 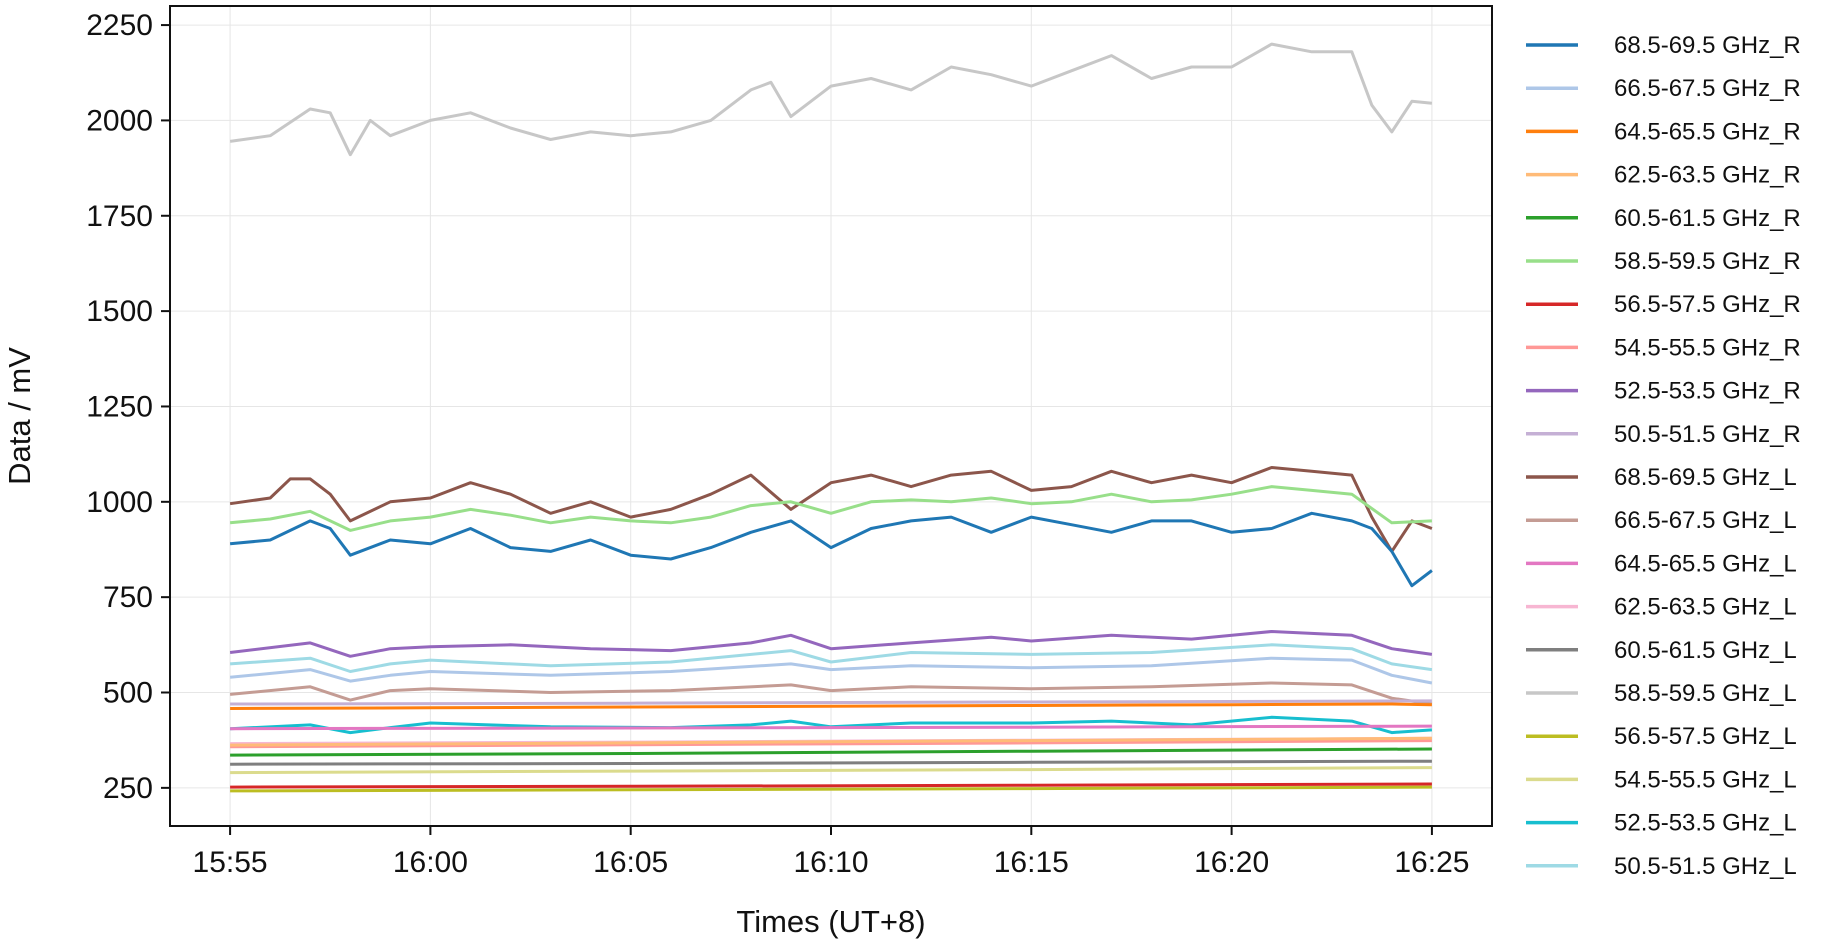 I want to click on series-line-58-5-59-5-ghz-r, so click(x=830, y=508).